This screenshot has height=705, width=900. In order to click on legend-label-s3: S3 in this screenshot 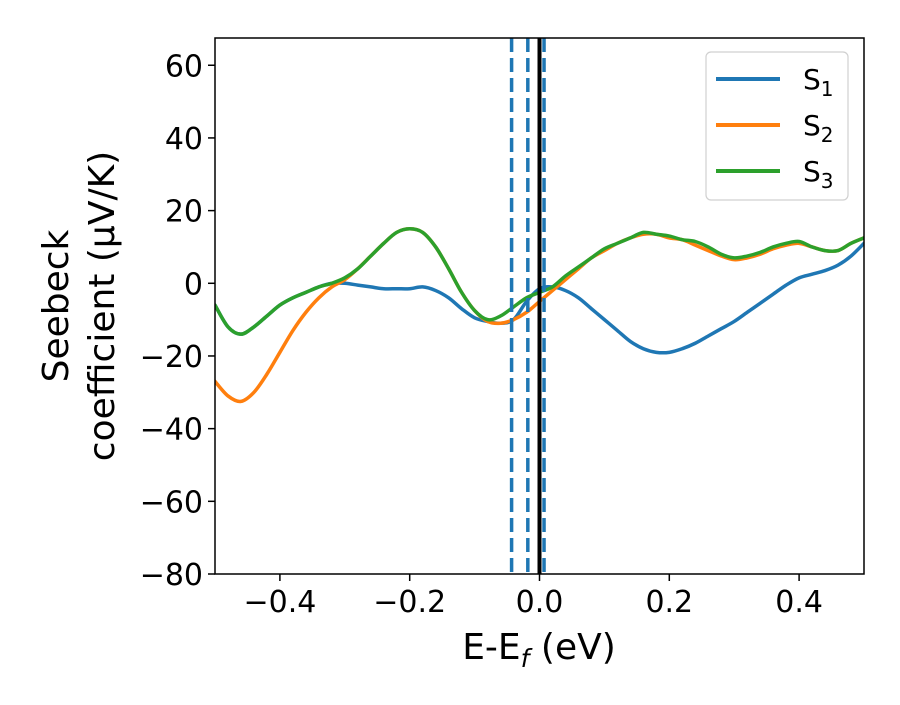, I will do `click(818, 174)`.